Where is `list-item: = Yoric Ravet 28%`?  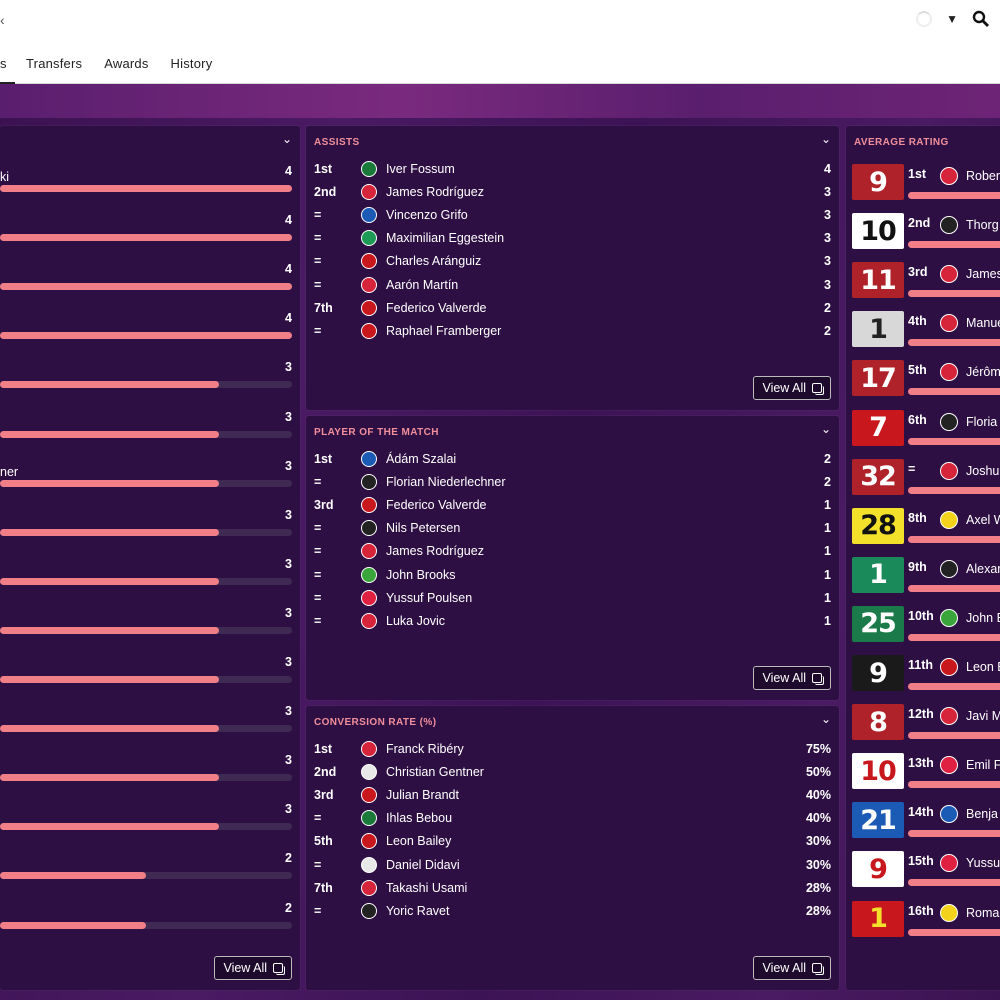 list-item: = Yoric Ravet 28% is located at coordinates (572, 911).